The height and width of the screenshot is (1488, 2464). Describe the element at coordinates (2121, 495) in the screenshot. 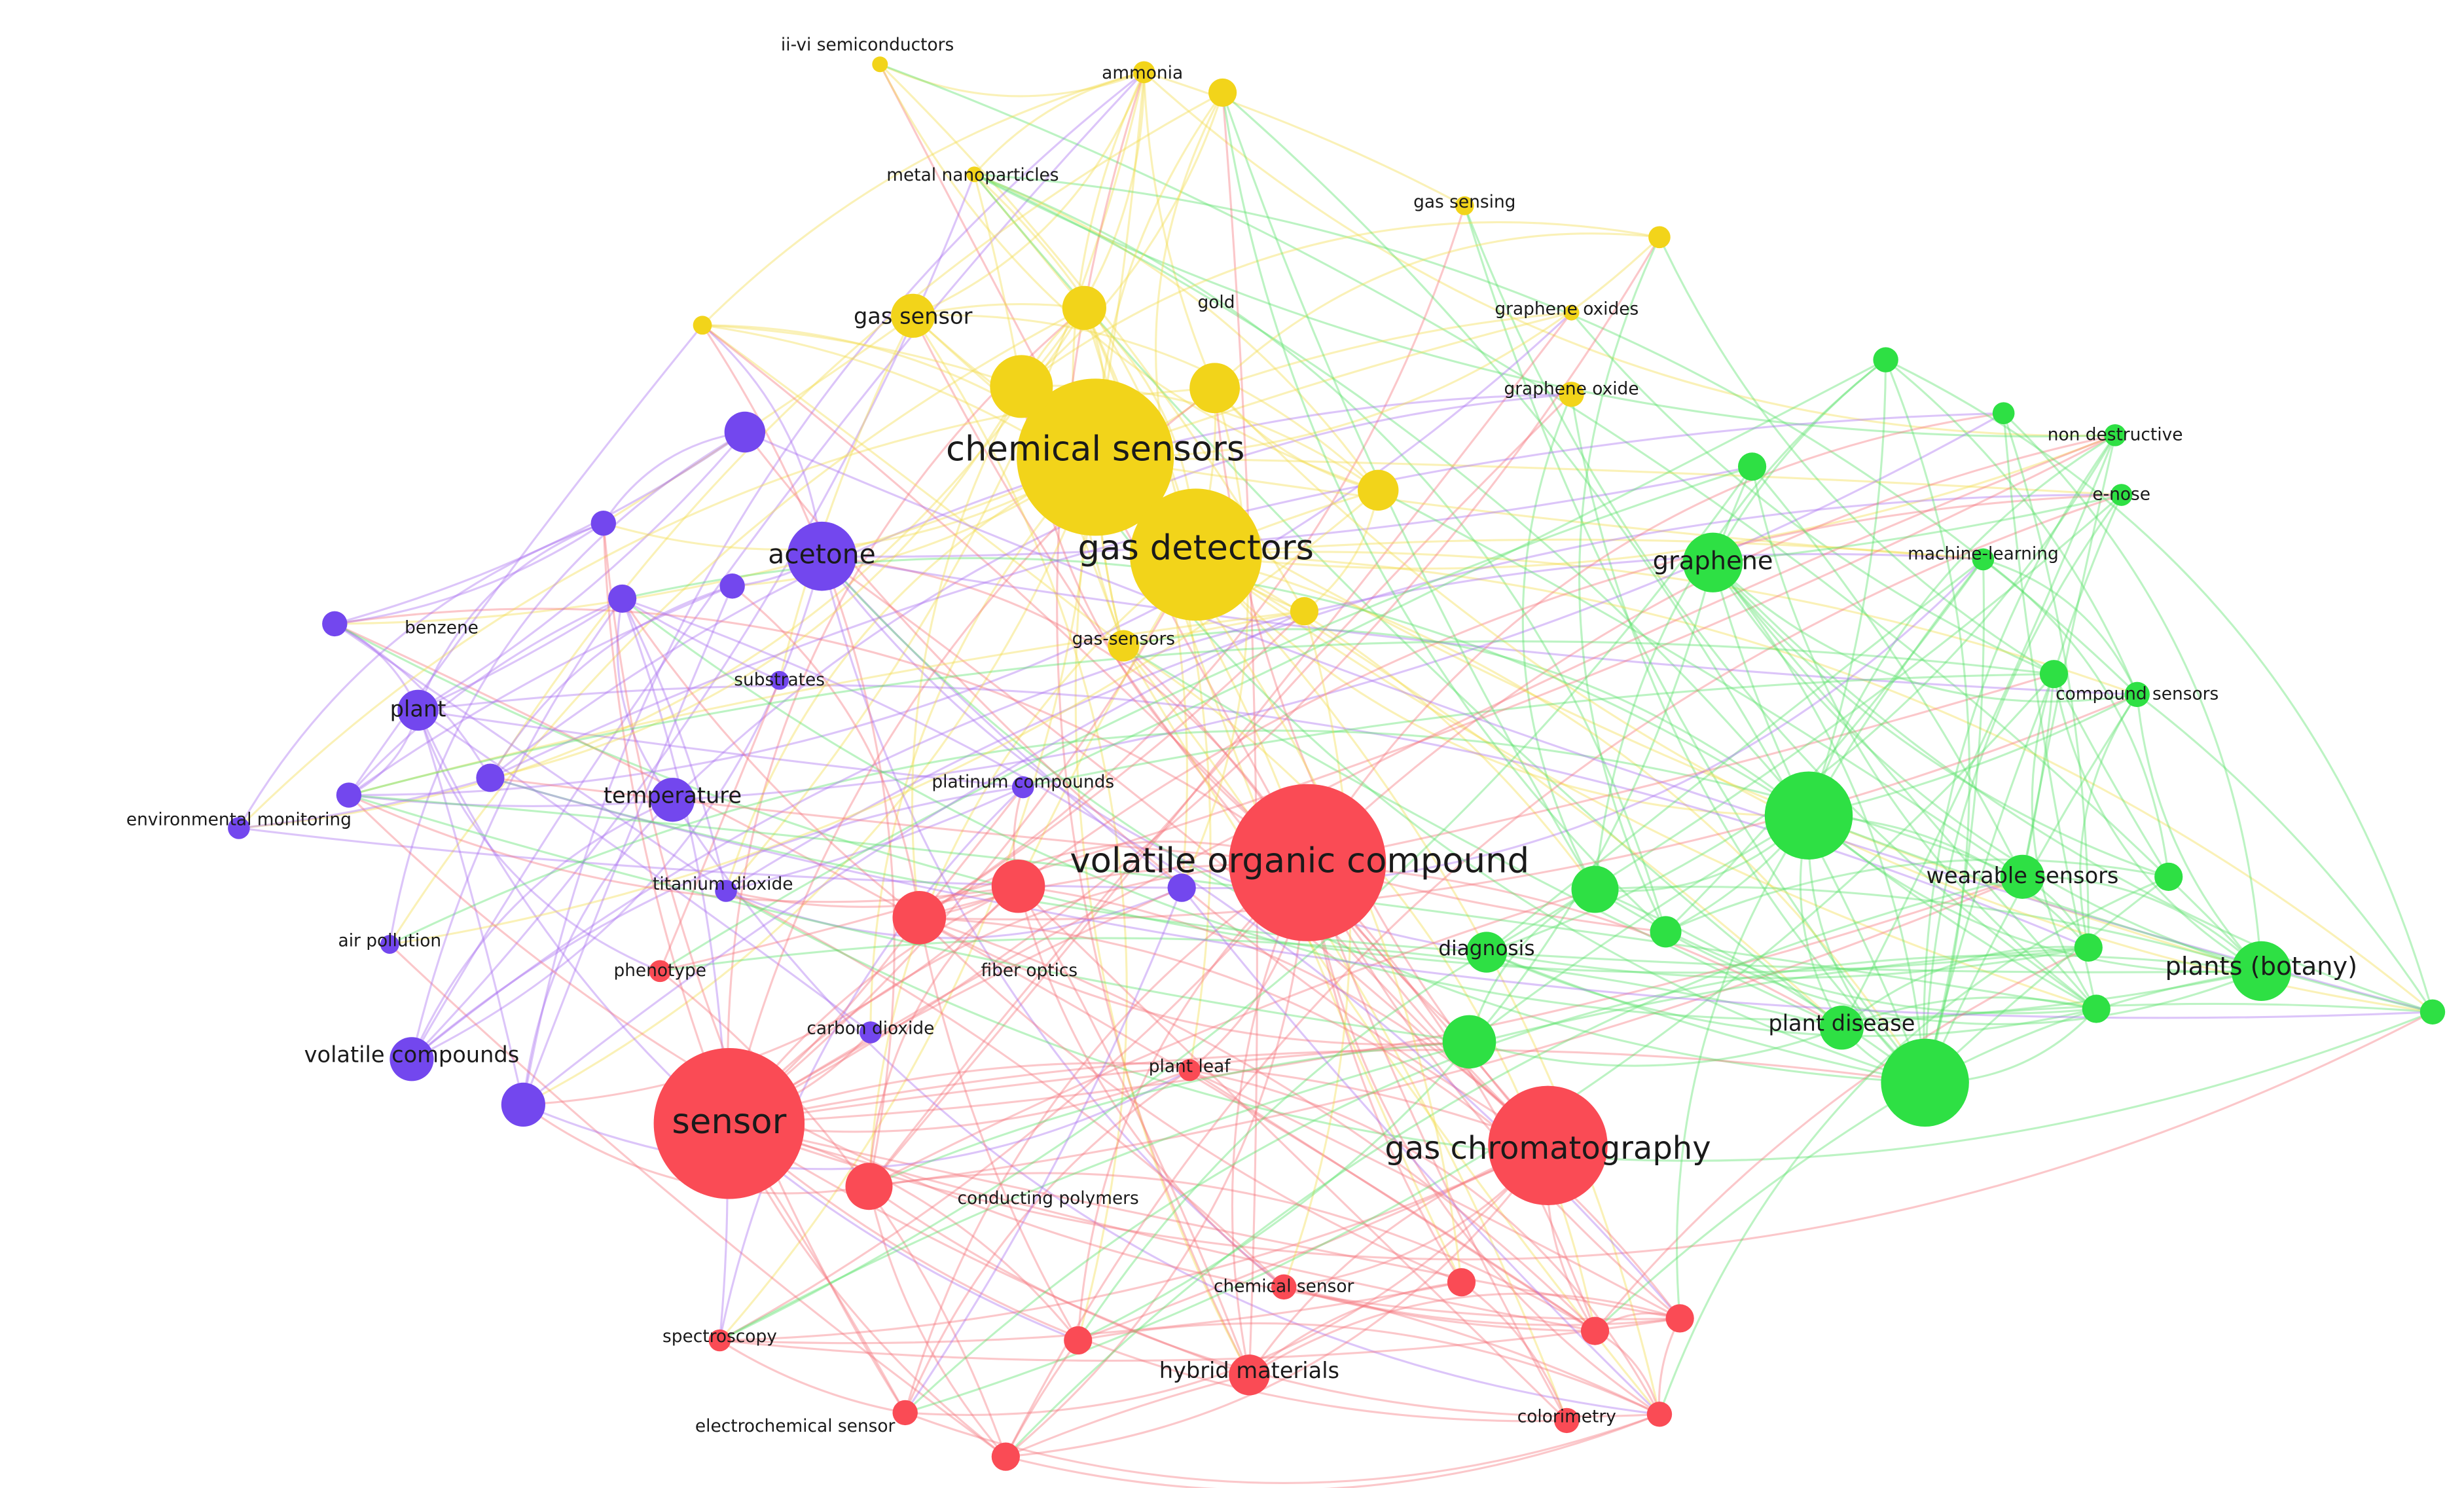

I see `node-label: e-nose` at that location.